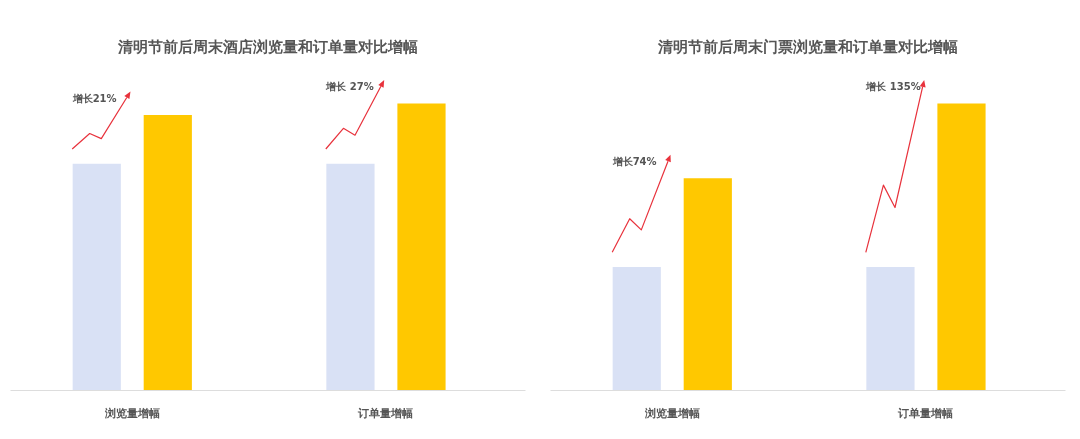 This screenshot has width=1080, height=439. I want to click on text: 增长 27%, so click(349, 87).